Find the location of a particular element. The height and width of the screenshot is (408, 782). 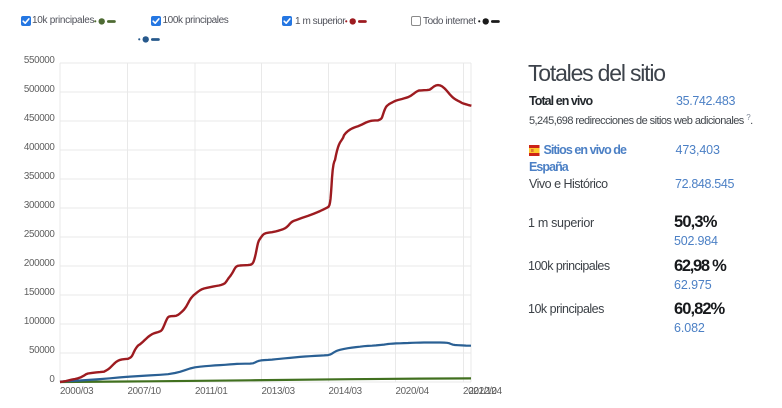

svg-text: 100000 is located at coordinates (39, 321).